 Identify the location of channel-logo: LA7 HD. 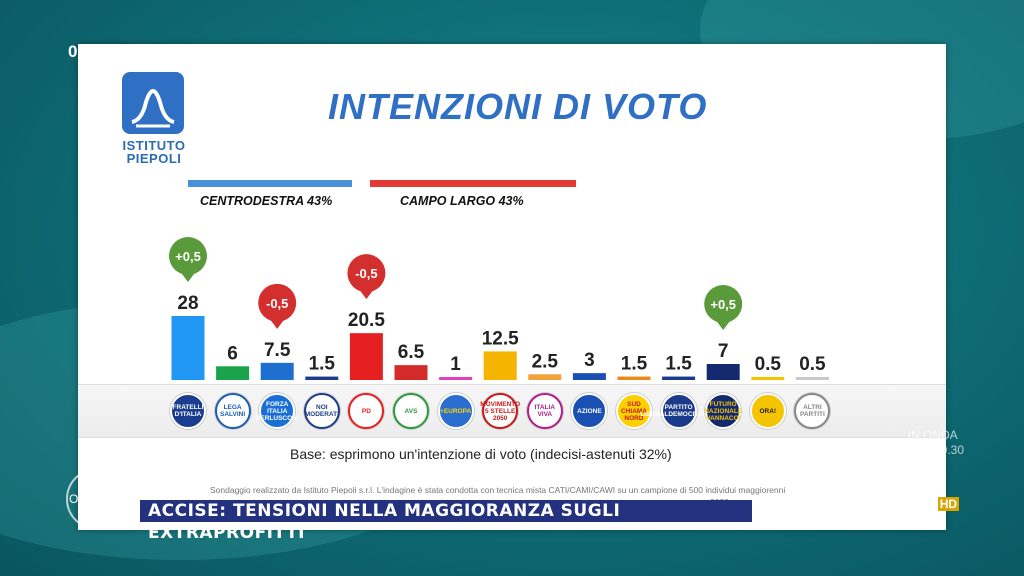
(925, 501).